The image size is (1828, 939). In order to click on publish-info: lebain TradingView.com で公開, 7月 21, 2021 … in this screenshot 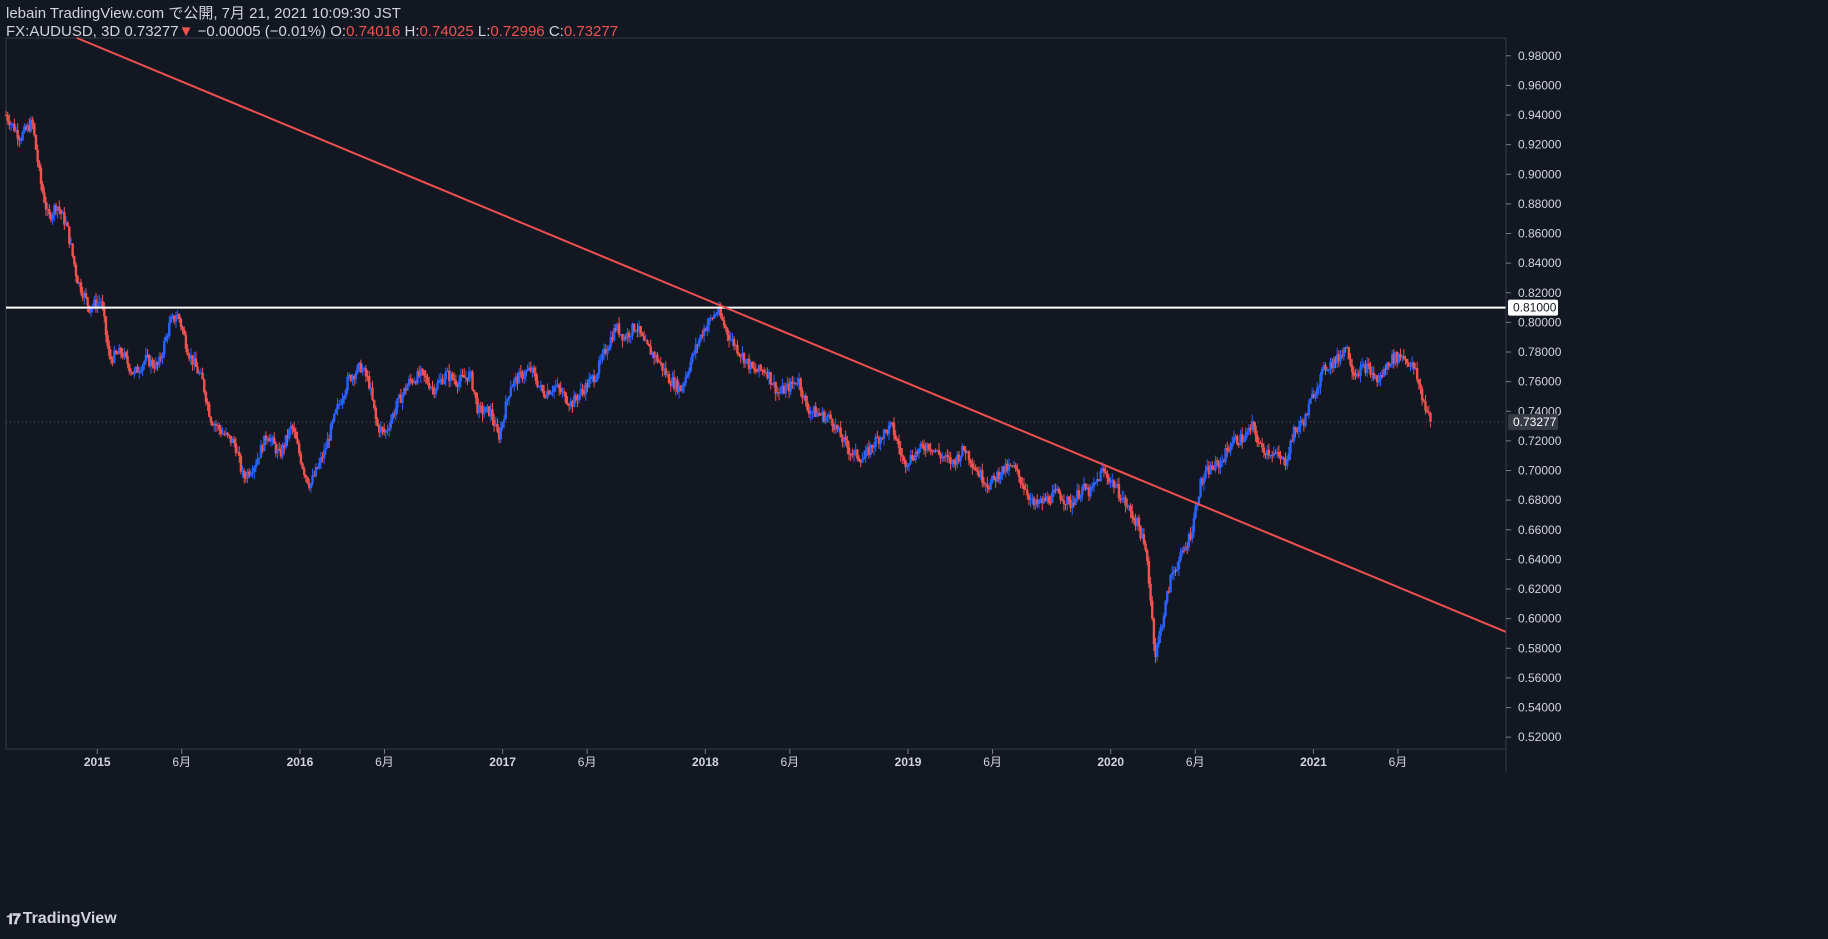, I will do `click(203, 13)`.